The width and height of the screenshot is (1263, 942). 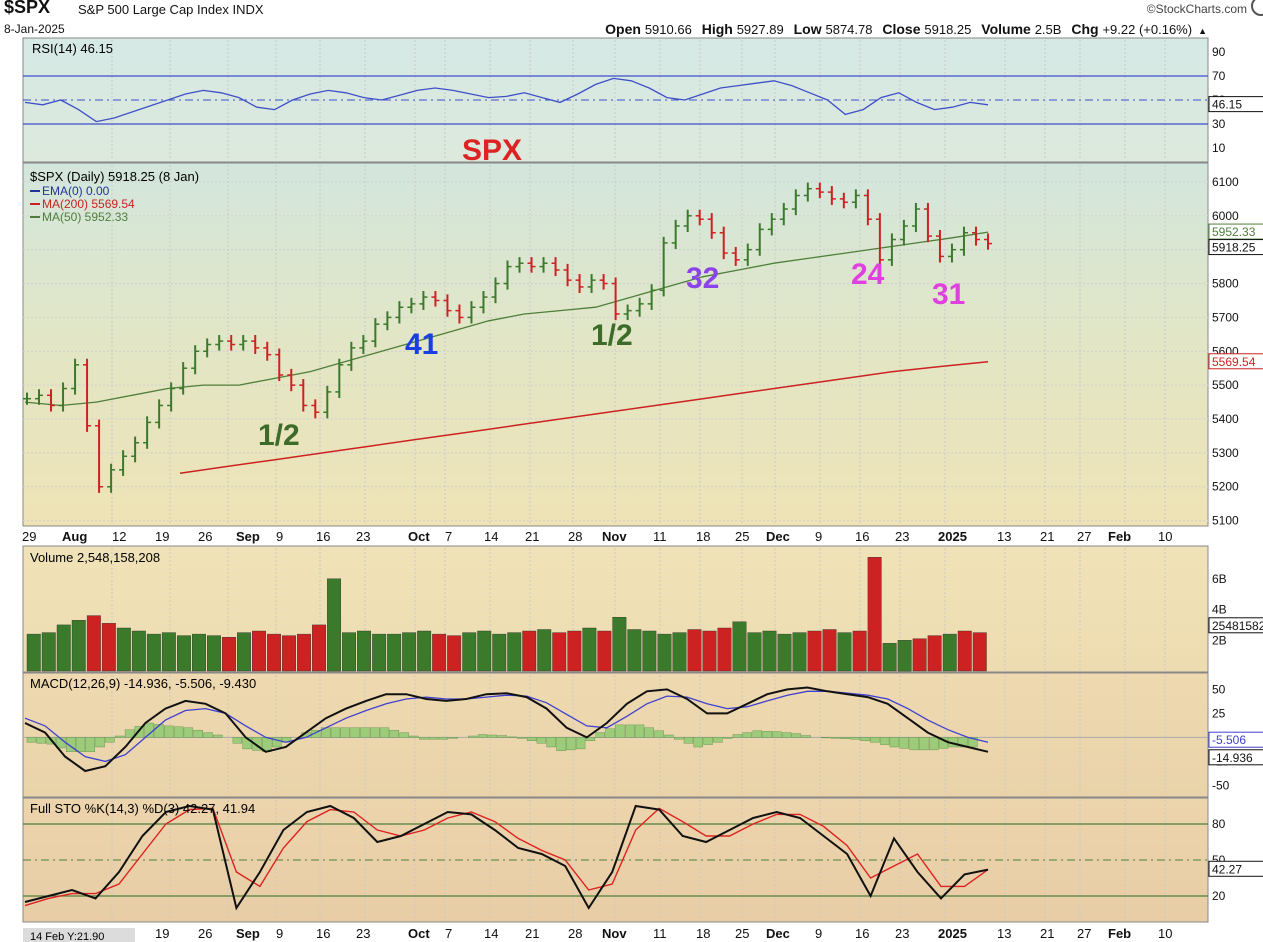 I want to click on open-value: 5910.66, so click(x=668, y=29).